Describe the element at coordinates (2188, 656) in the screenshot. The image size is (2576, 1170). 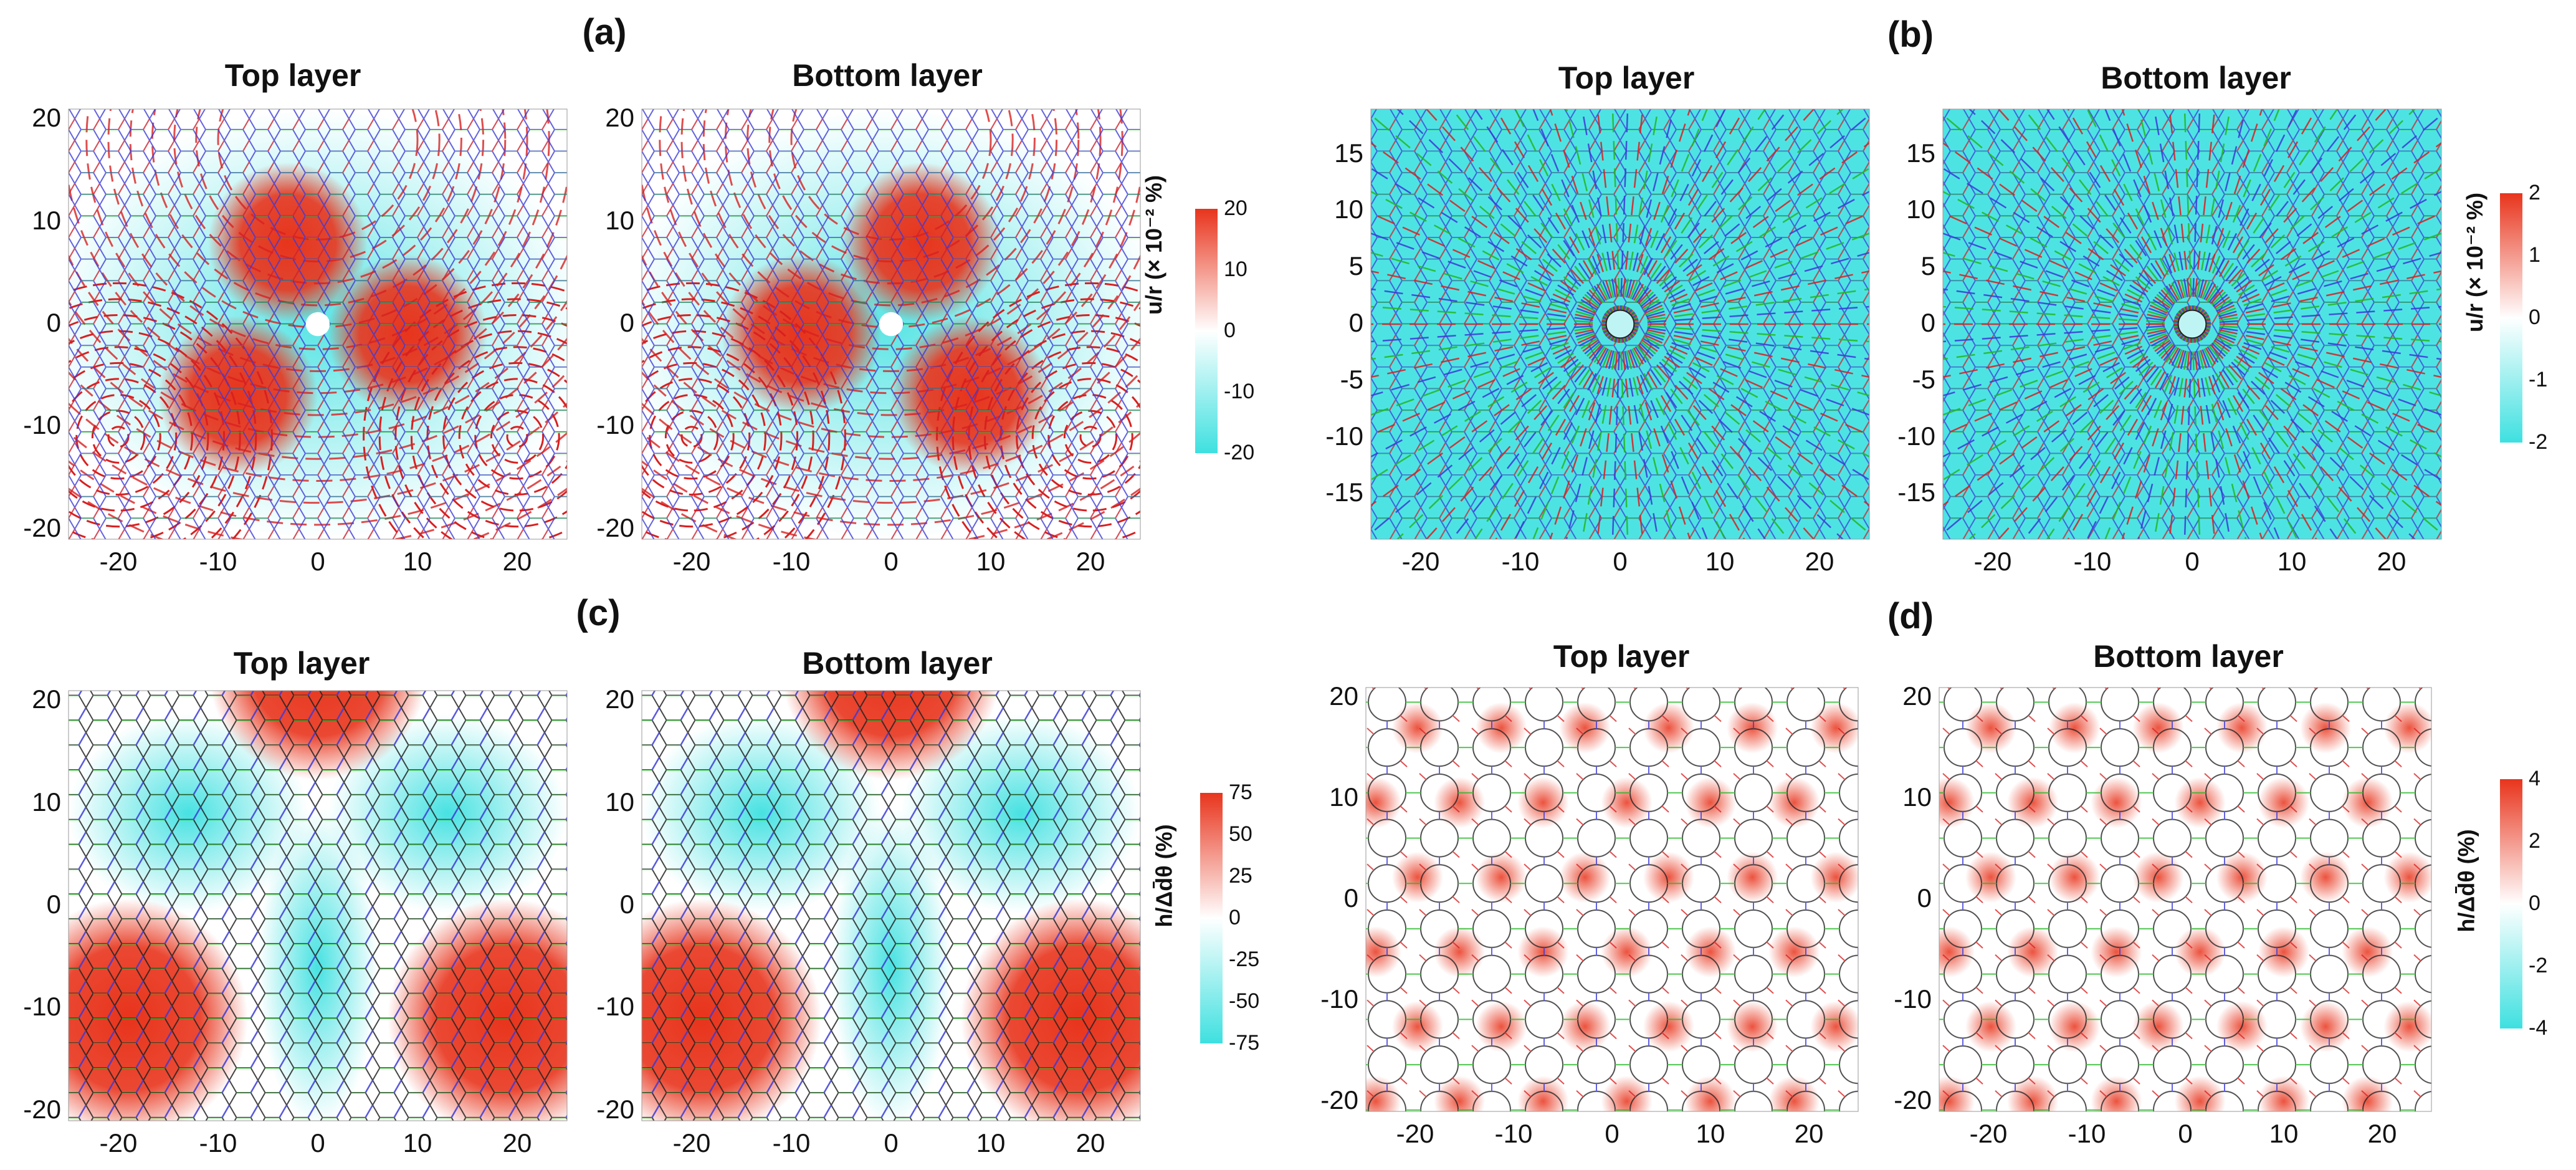
I see `title-d-bottom: Bottom layer` at that location.